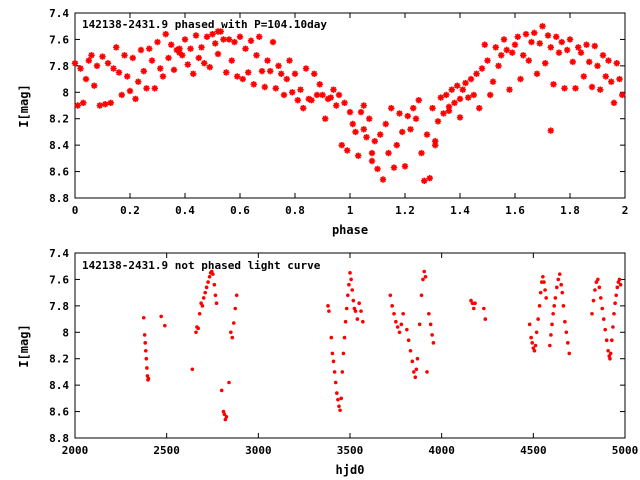 The image size is (640, 480). What do you see at coordinates (350, 450) in the screenshot?
I see `x-tick-label: 3500` at bounding box center [350, 450].